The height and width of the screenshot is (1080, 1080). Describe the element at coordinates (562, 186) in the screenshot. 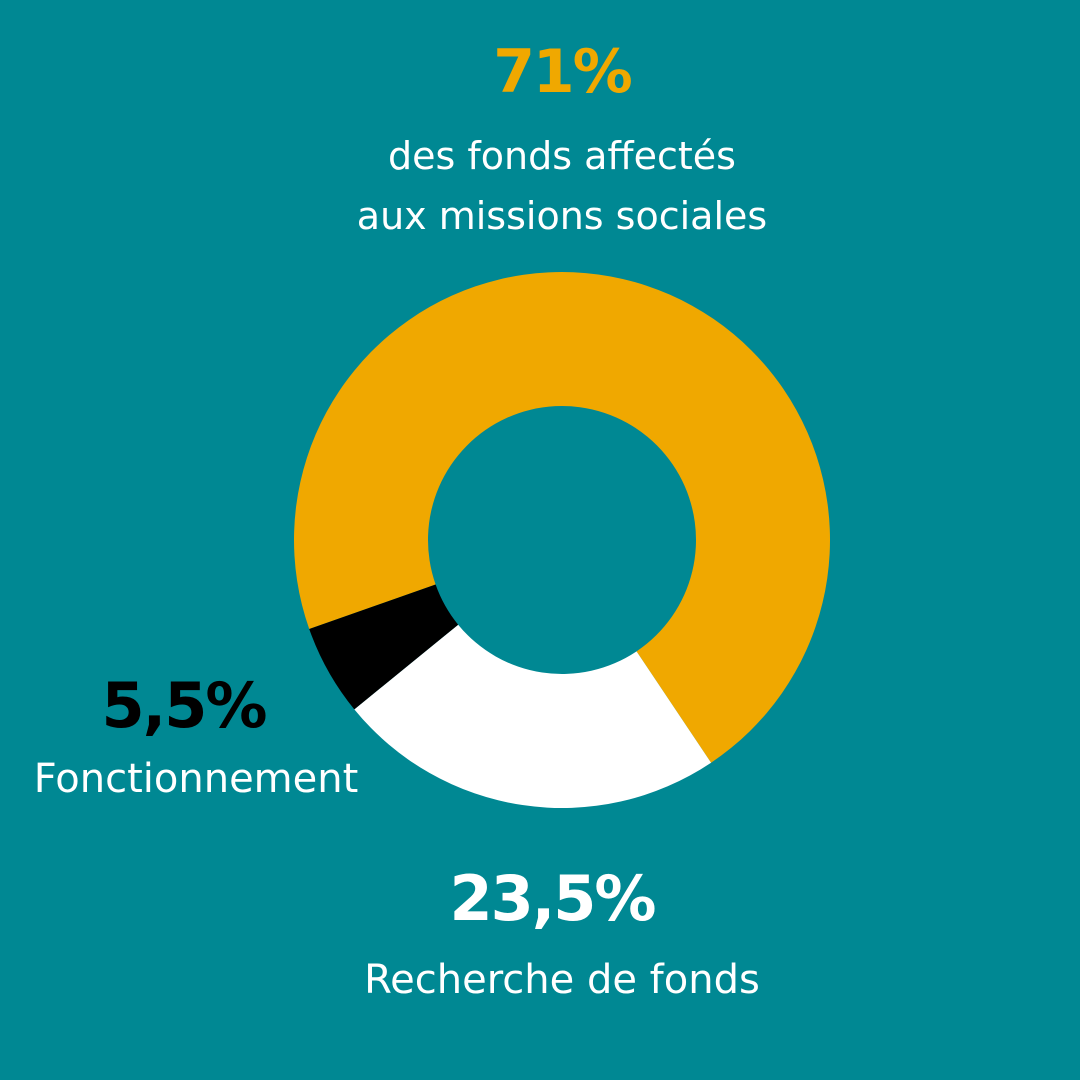

I see `missions-caption: des fonds affectés aux missions sociales` at that location.